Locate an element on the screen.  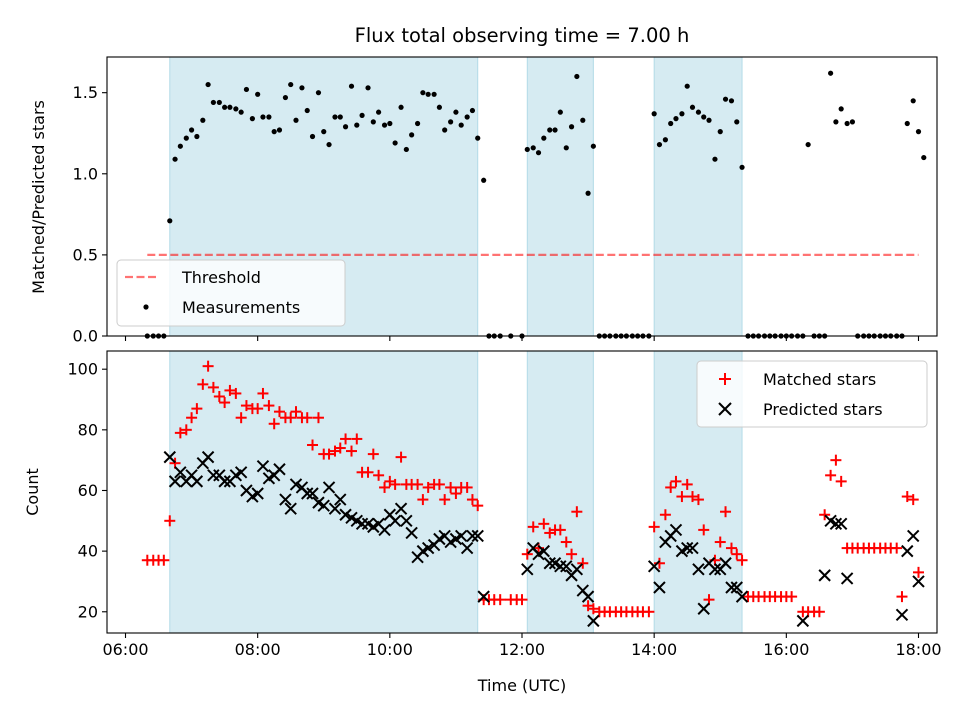
top-legend-box is located at coordinates (231, 293).